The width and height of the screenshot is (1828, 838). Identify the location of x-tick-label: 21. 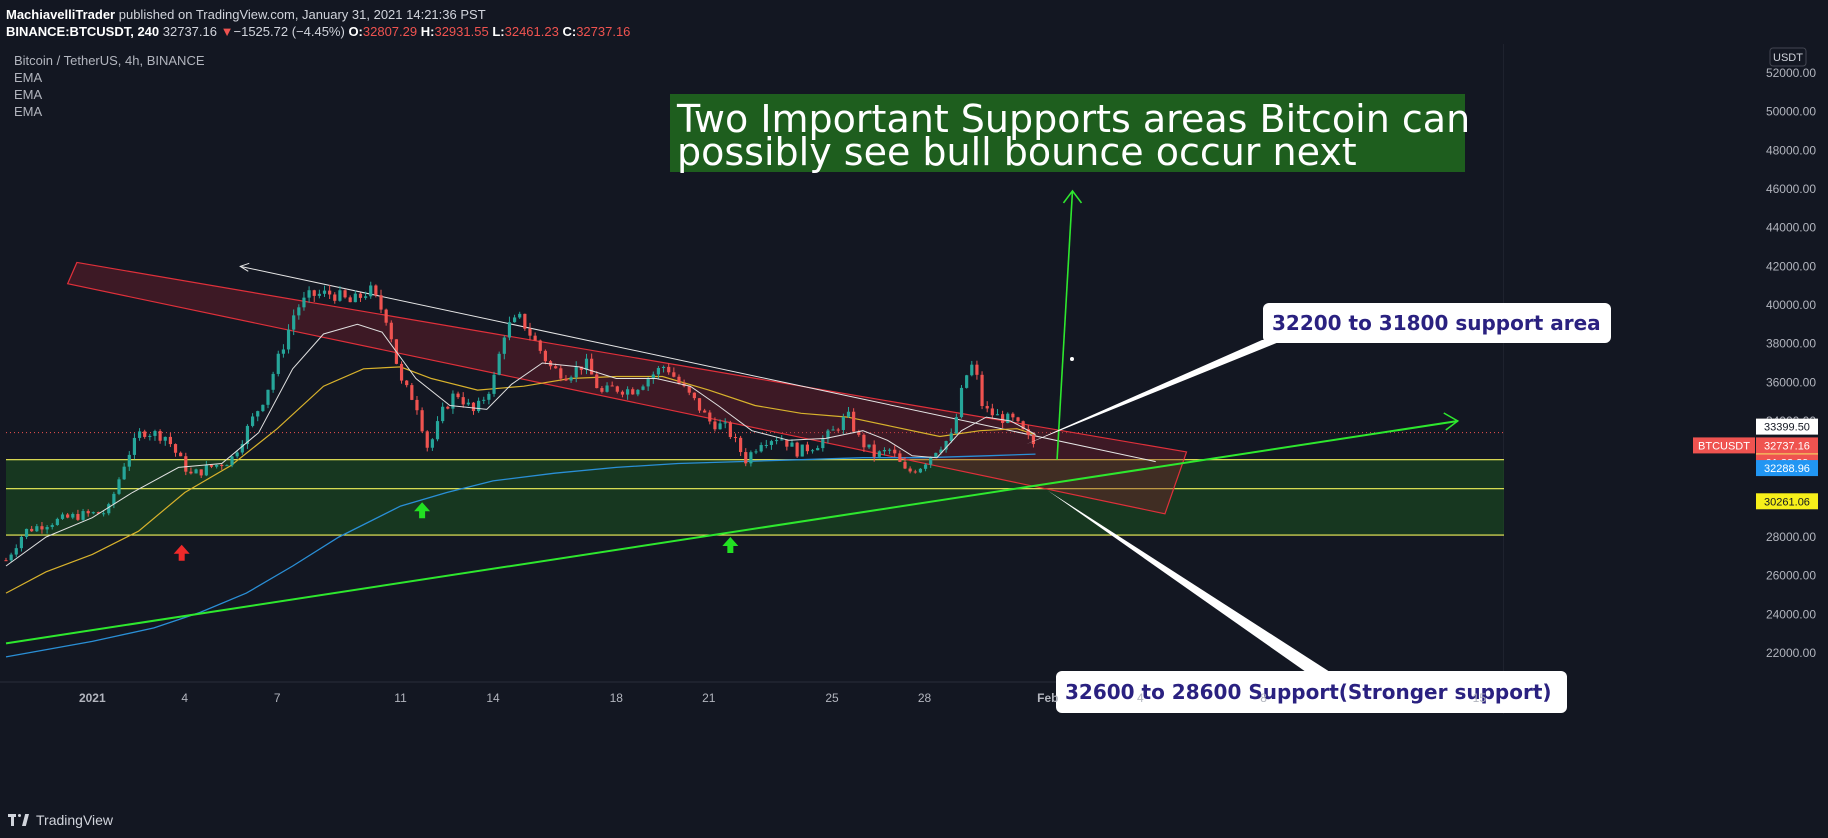
(709, 698).